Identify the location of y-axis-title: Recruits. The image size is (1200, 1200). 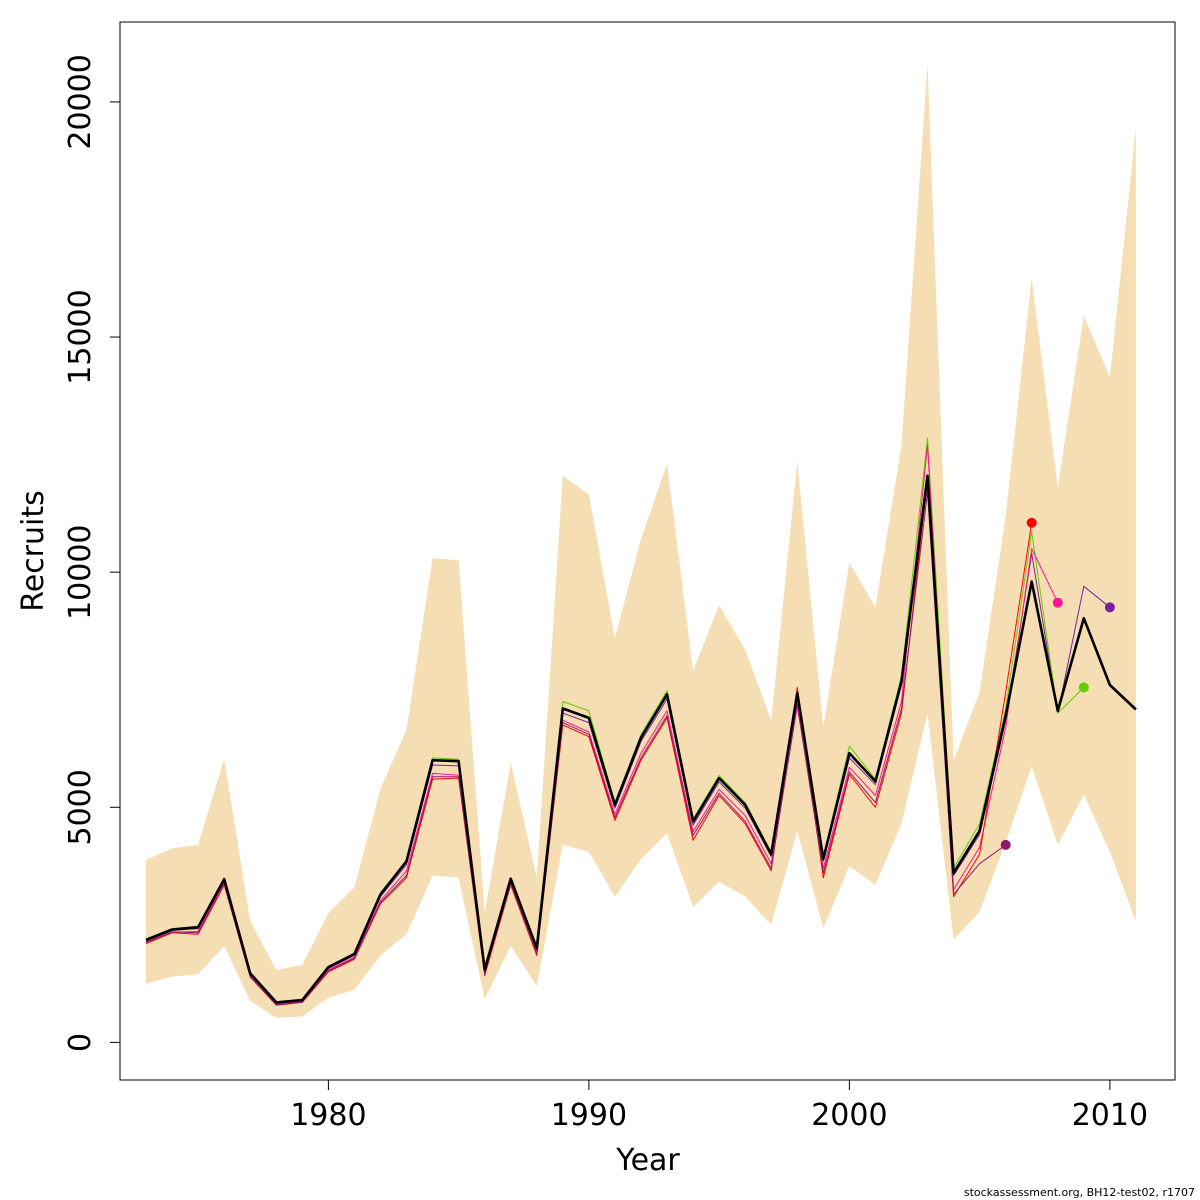
(33, 551).